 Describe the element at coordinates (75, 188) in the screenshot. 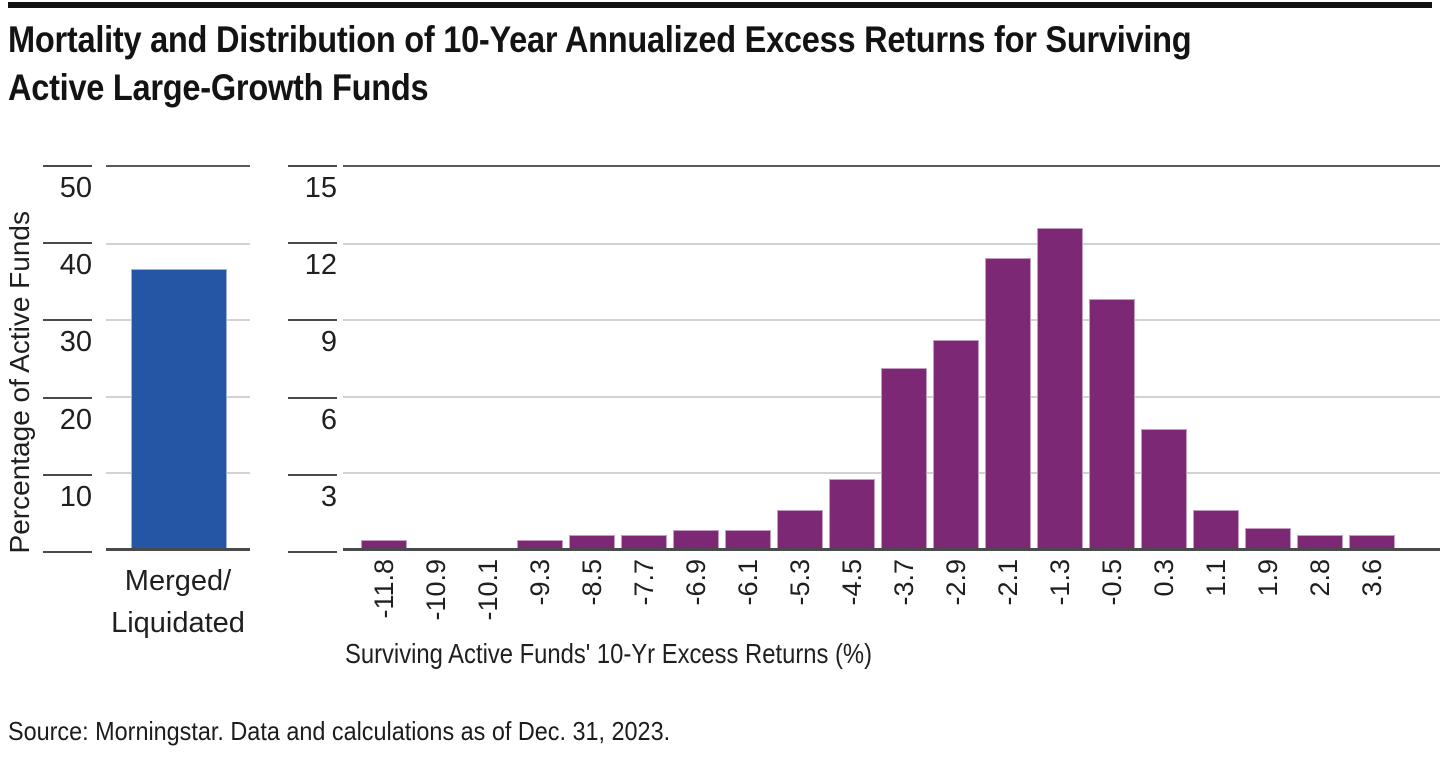

I see `y-axis-tick-label: 50` at that location.